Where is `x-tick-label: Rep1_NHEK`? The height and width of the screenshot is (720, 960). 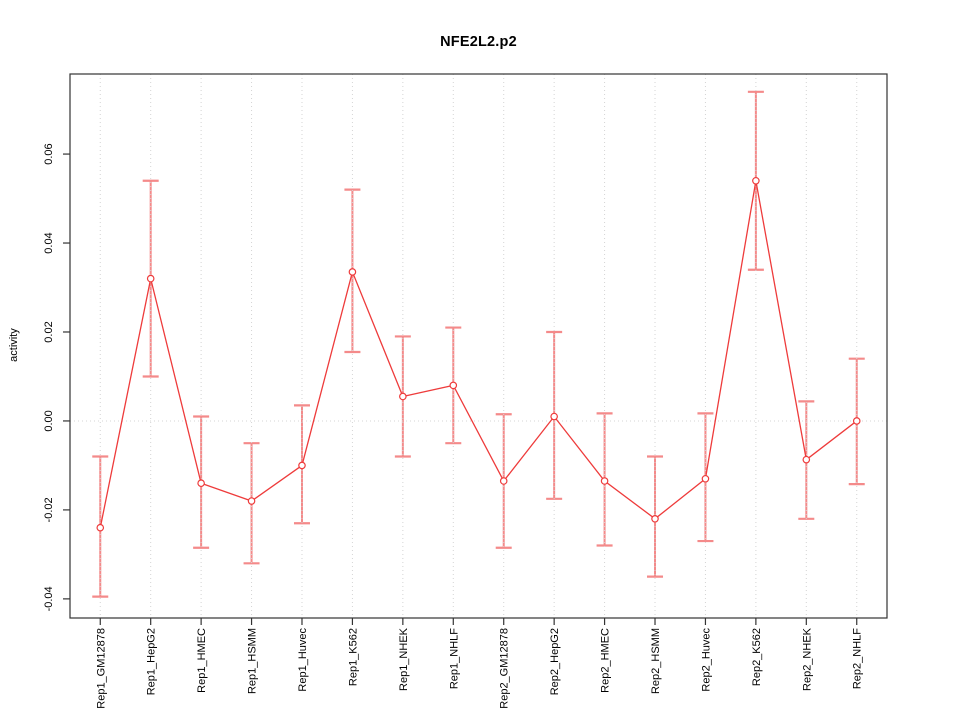
x-tick-label: Rep1_NHEK is located at coordinates (404, 659).